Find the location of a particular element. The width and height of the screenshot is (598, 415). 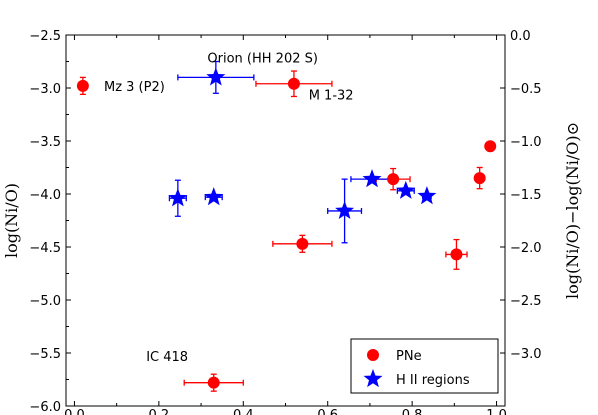

y-left-tick-label: −6.0 is located at coordinates (45, 407).